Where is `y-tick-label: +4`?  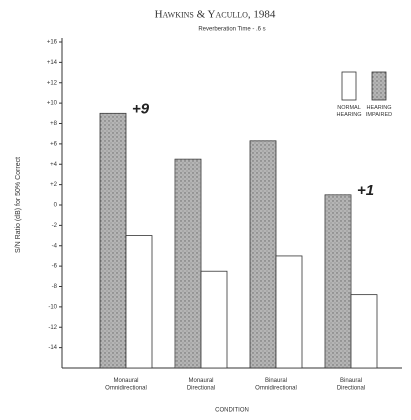
y-tick-label: +4 is located at coordinates (54, 165).